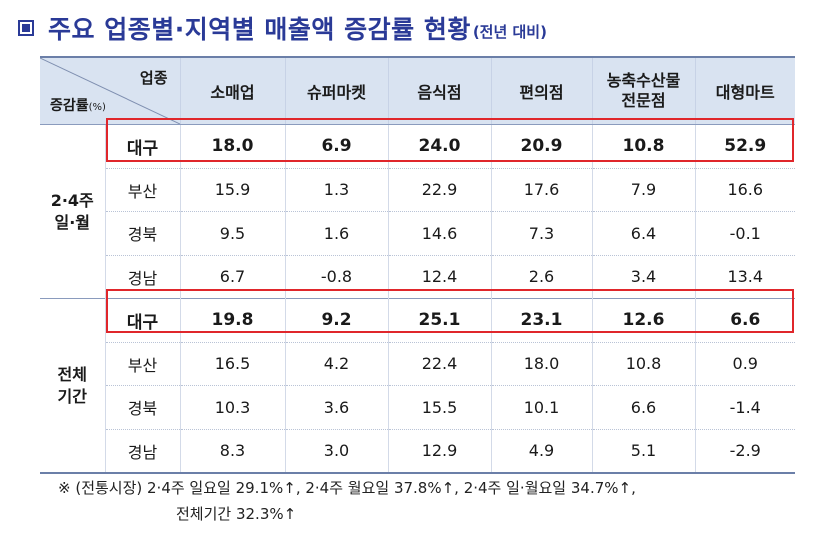 The image size is (830, 538). What do you see at coordinates (232, 451) in the screenshot?
I see `value-cell: 8.3` at bounding box center [232, 451].